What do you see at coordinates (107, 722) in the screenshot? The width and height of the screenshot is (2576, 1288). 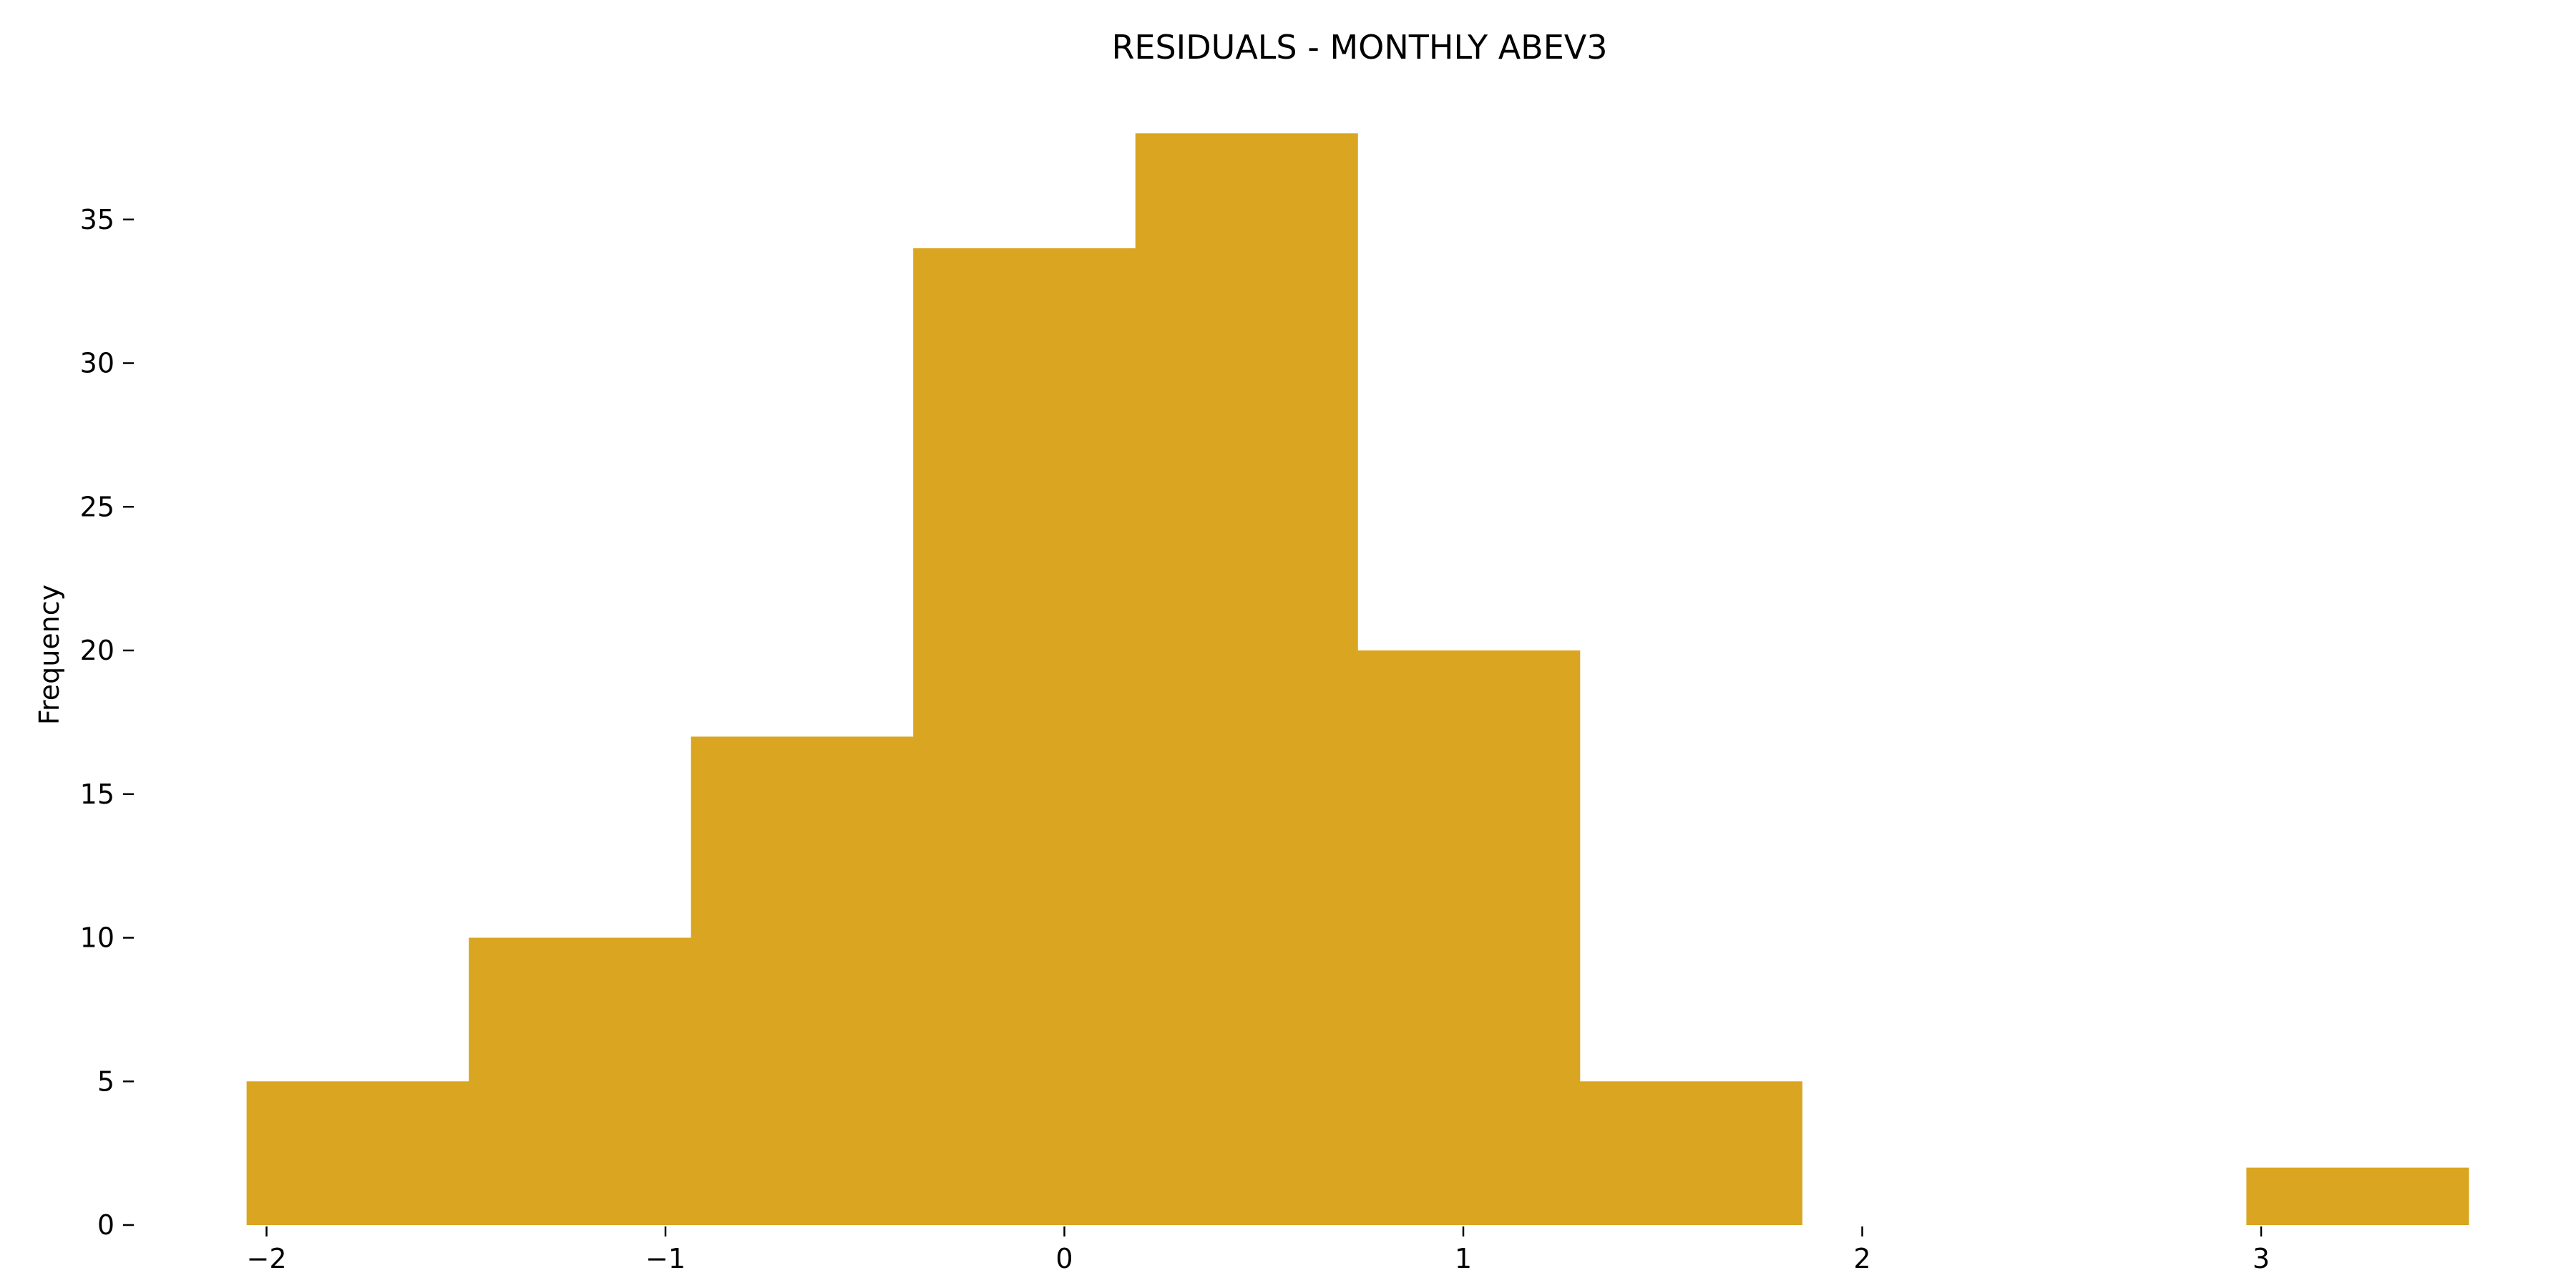 I see `y-ticks-group: 0 5 10 15 20 25 30 35` at bounding box center [107, 722].